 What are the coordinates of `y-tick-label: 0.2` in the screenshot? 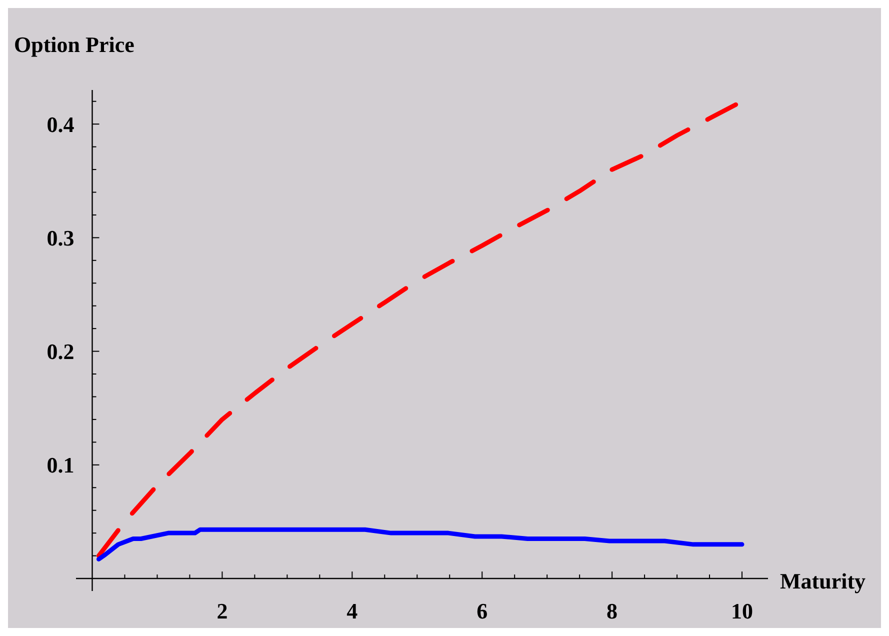 It's located at (60, 351).